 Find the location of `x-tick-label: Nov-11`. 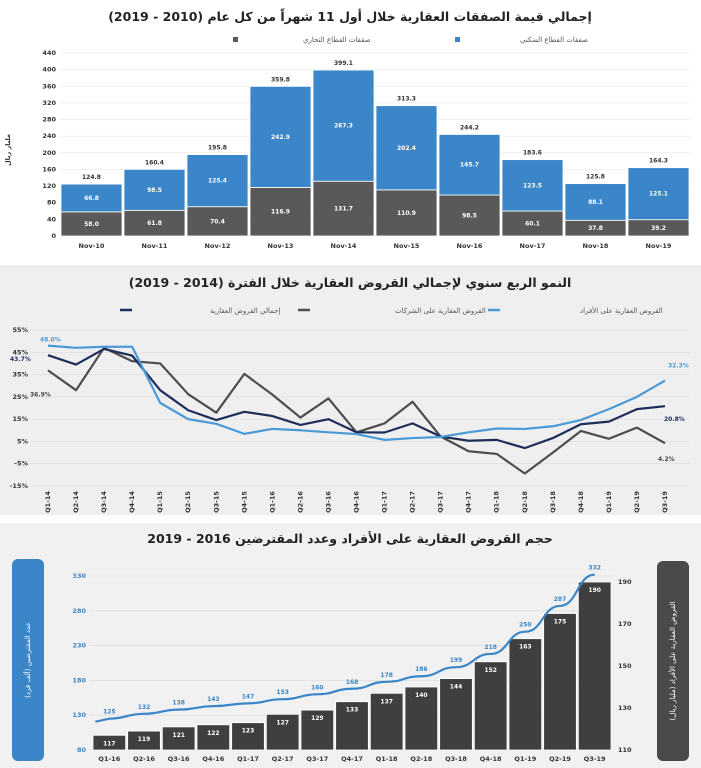

x-tick-label: Nov-11 is located at coordinates (155, 246).